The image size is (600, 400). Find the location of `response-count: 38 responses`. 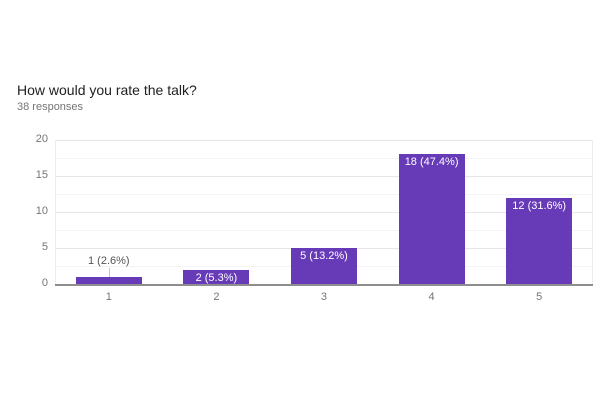

response-count: 38 responses is located at coordinates (50, 107).